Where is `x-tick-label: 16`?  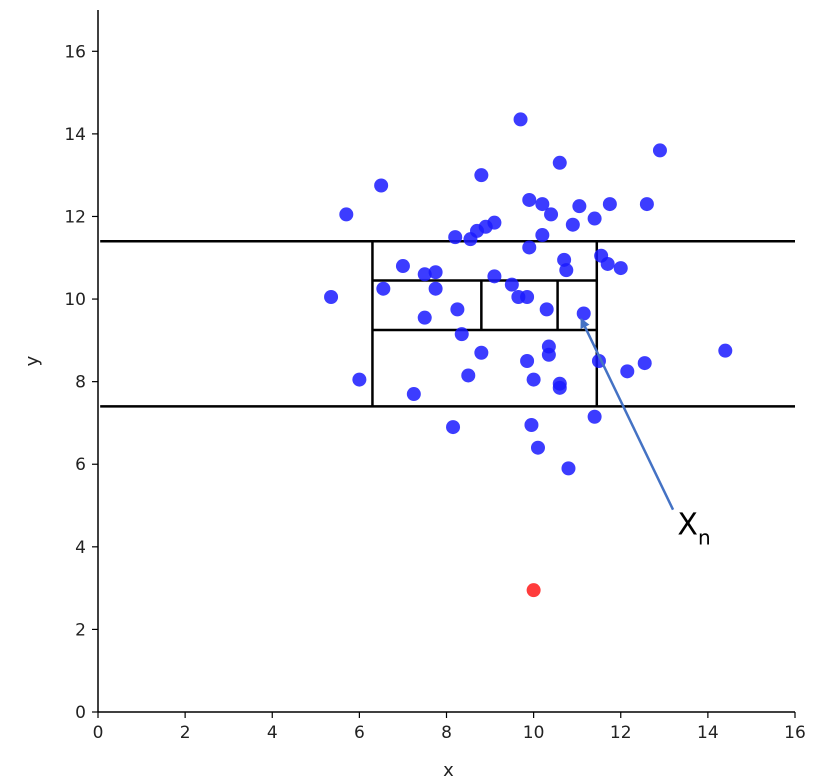 x-tick-label: 16 is located at coordinates (795, 733).